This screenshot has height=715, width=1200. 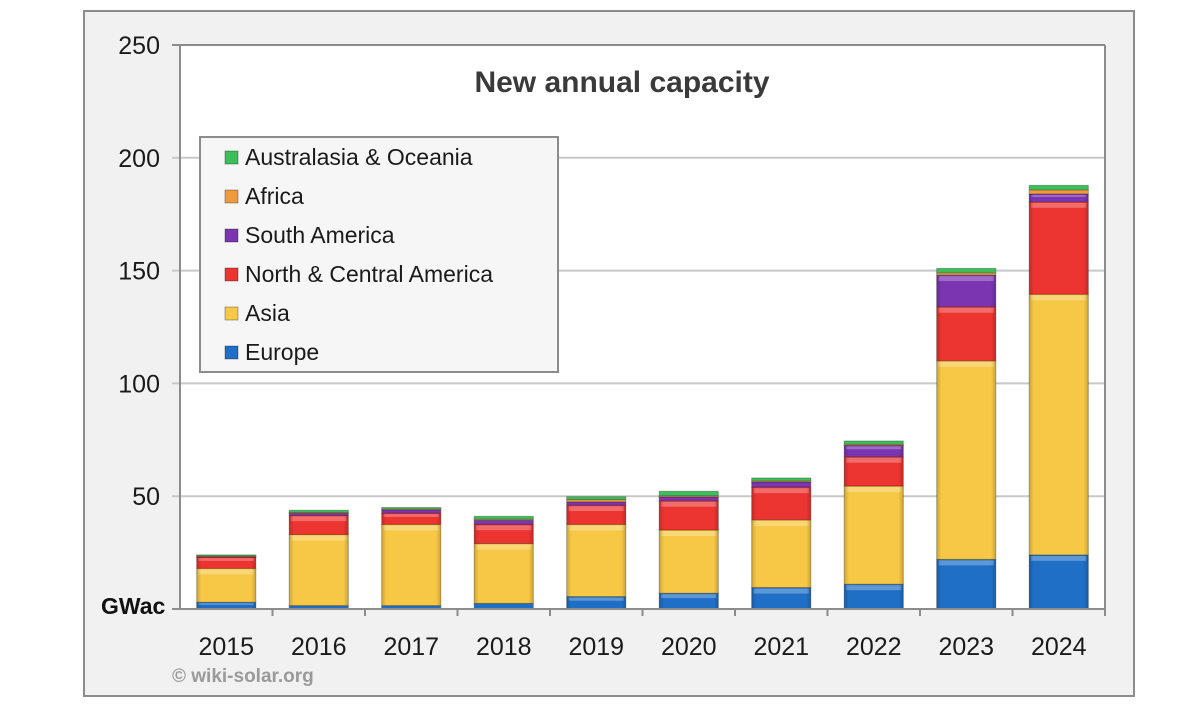 I want to click on legend-item-asia: Asia, so click(x=257, y=313).